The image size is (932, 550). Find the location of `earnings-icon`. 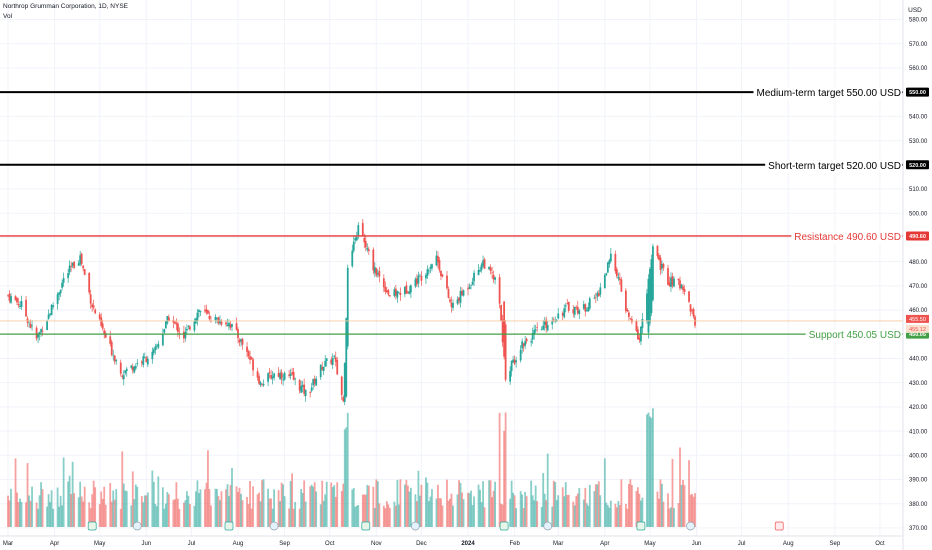

earnings-icon is located at coordinates (641, 526).